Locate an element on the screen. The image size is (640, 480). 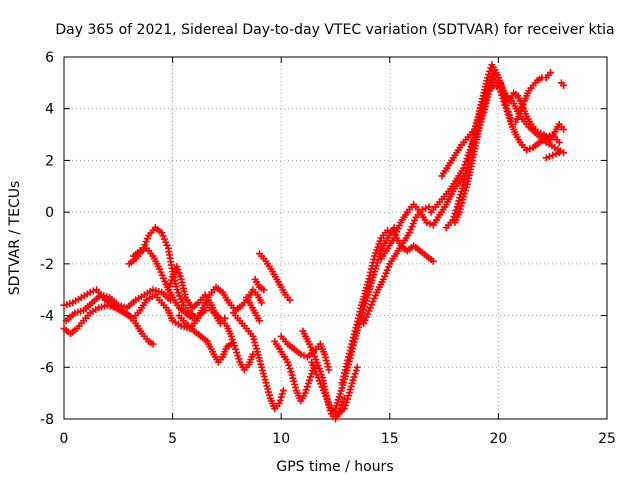
x-tick-label: 20 is located at coordinates (498, 439).